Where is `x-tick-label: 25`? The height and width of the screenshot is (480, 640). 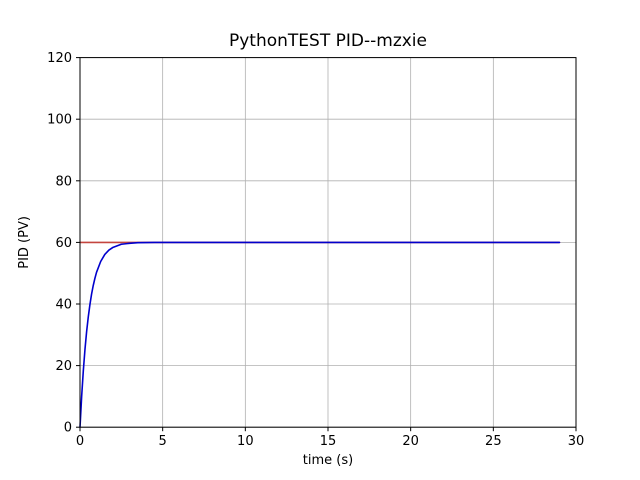 x-tick-label: 25 is located at coordinates (493, 441).